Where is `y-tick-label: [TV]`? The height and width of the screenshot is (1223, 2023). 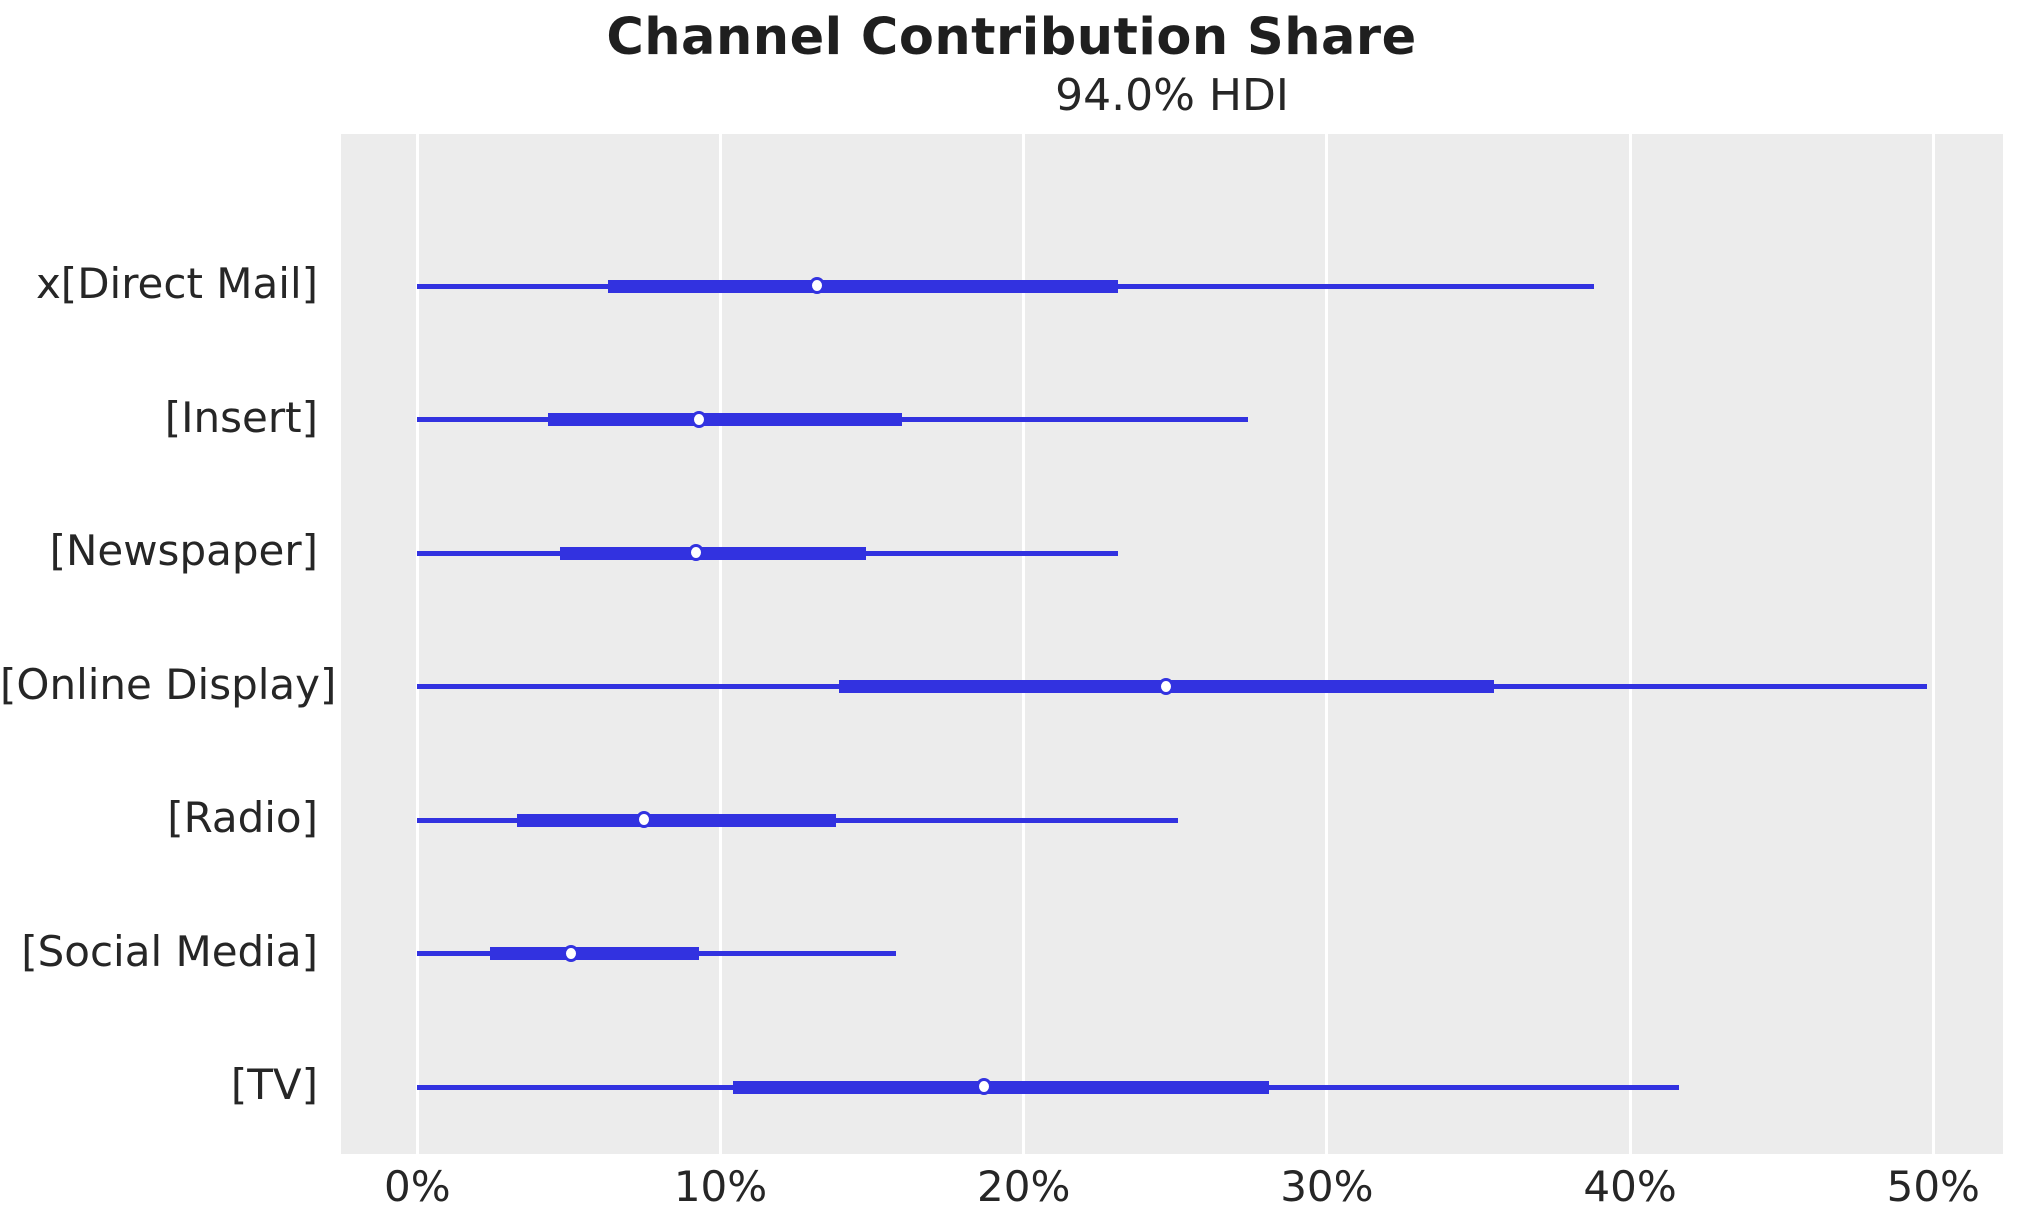
y-tick-label: [TV] is located at coordinates (274, 1084).